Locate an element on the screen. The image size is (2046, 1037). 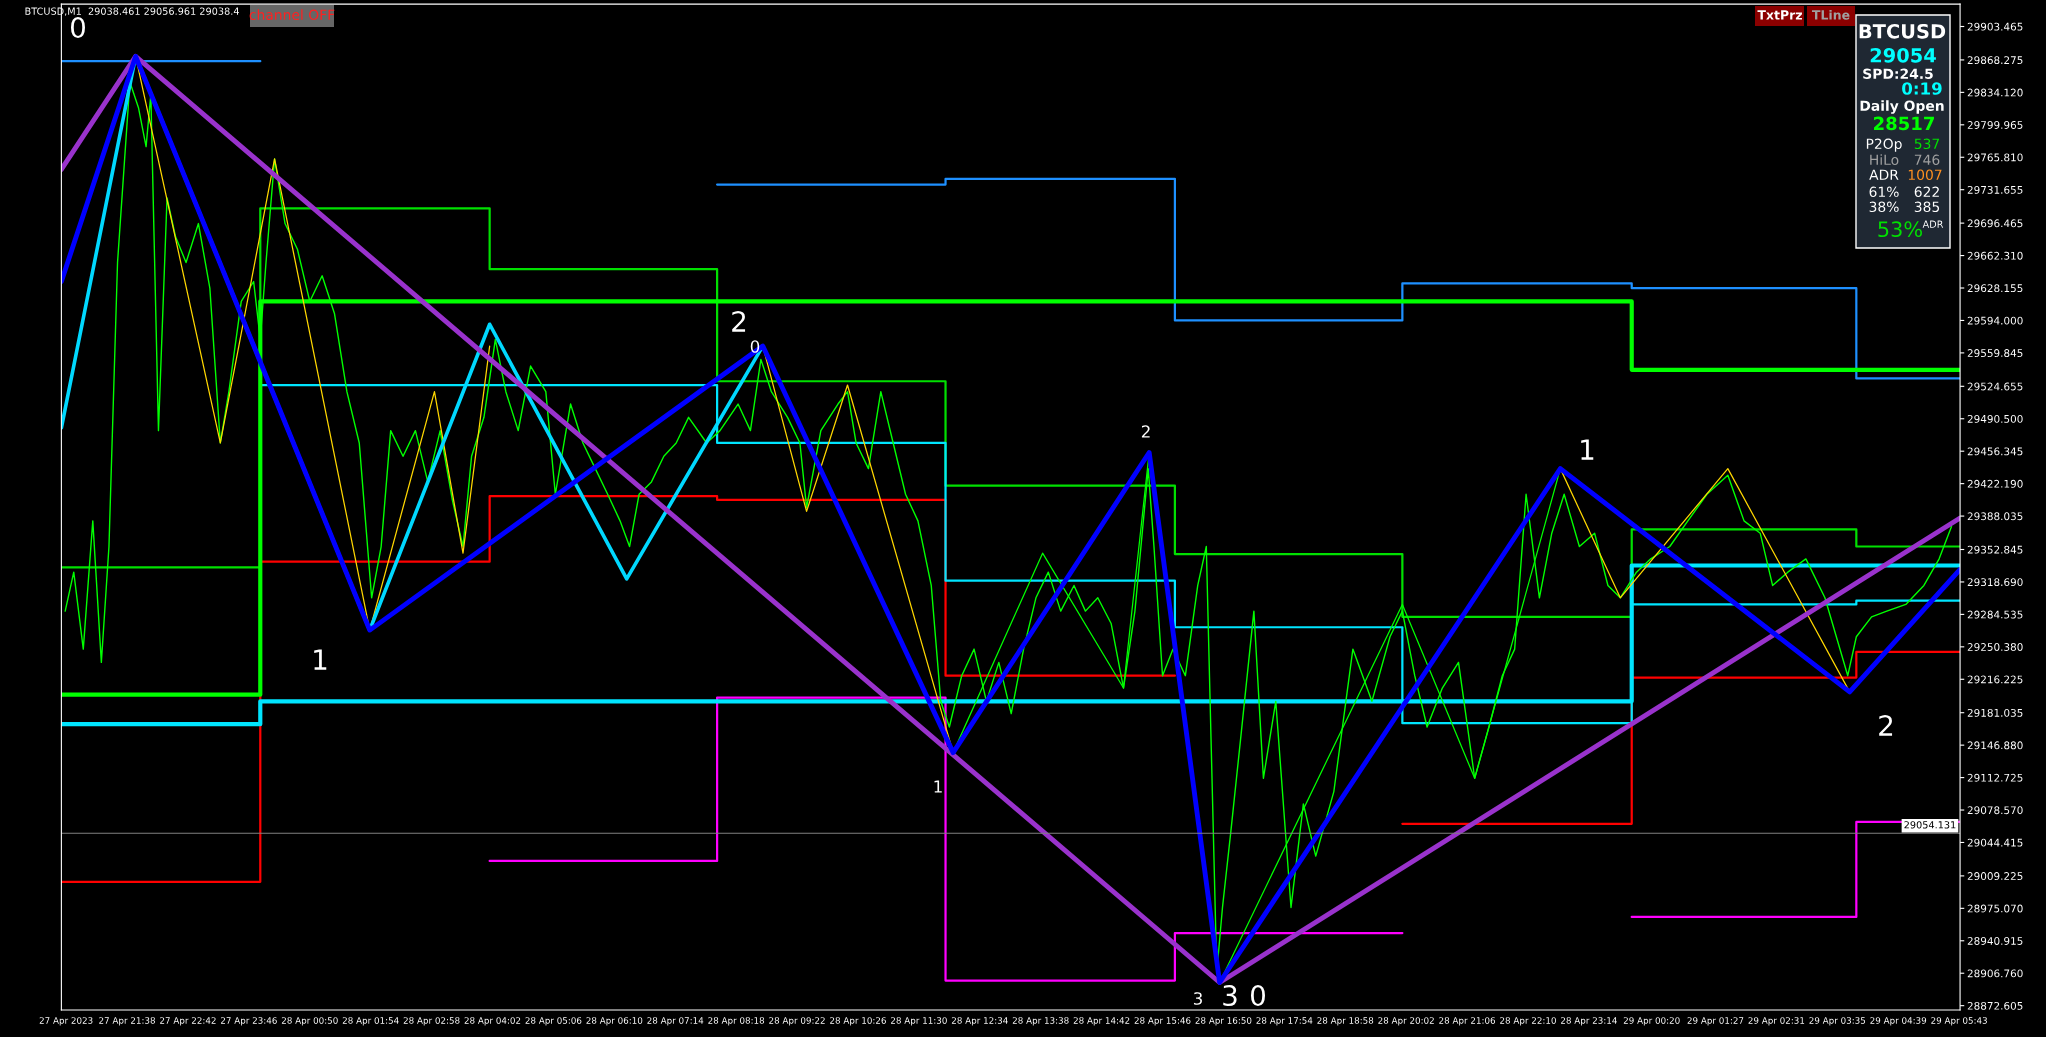
x-tick-label: 29 Apr 00:20 is located at coordinates (1651, 1021).